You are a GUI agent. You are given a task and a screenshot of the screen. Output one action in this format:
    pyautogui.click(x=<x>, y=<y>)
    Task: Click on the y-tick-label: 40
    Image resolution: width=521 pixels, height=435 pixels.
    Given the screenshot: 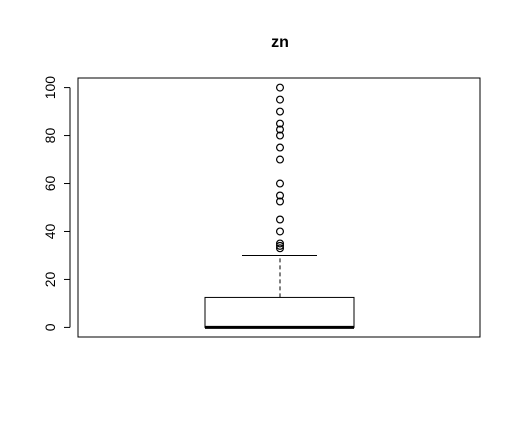 What is the action you would take?
    pyautogui.click(x=50, y=231)
    